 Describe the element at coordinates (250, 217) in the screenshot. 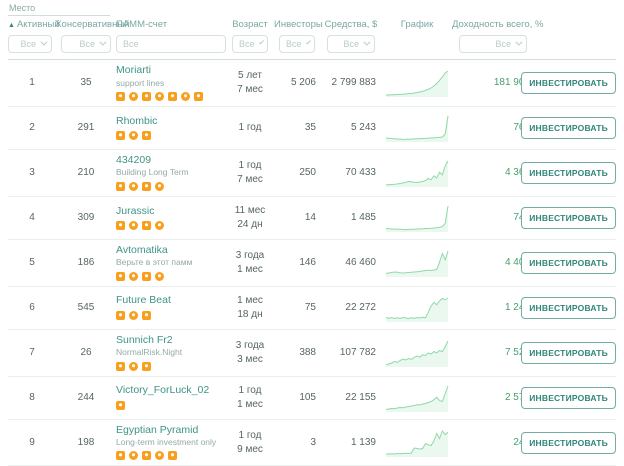

I see `age-cell: 11 мес 24 дн` at that location.